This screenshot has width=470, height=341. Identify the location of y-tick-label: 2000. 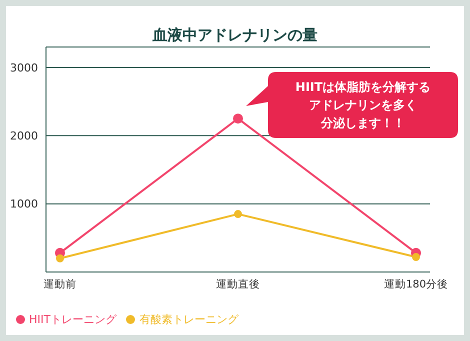
(24, 136).